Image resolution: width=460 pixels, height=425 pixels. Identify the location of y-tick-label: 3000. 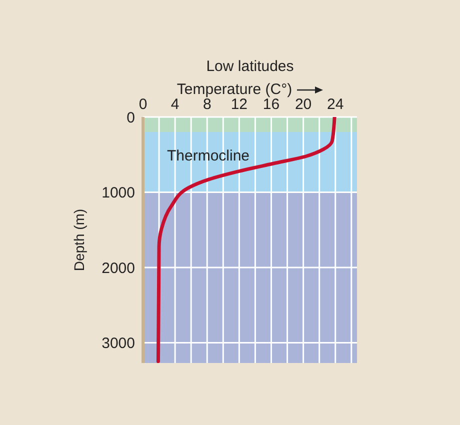
(118, 343).